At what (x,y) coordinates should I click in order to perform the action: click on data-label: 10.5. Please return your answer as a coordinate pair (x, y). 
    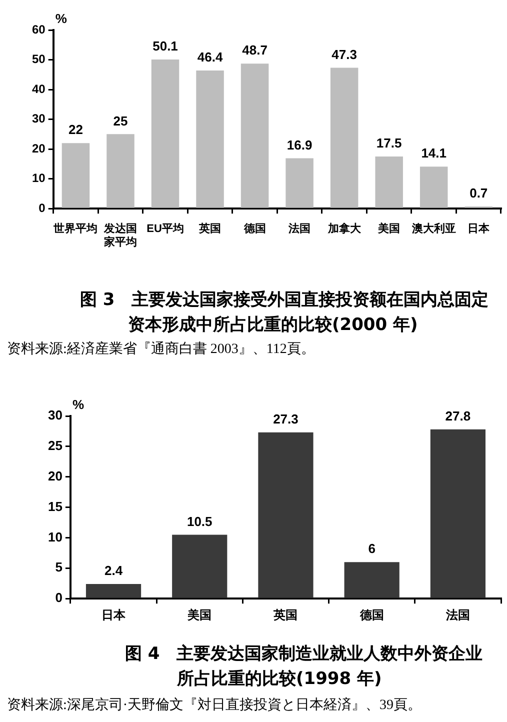
    Looking at the image, I should click on (199, 521).